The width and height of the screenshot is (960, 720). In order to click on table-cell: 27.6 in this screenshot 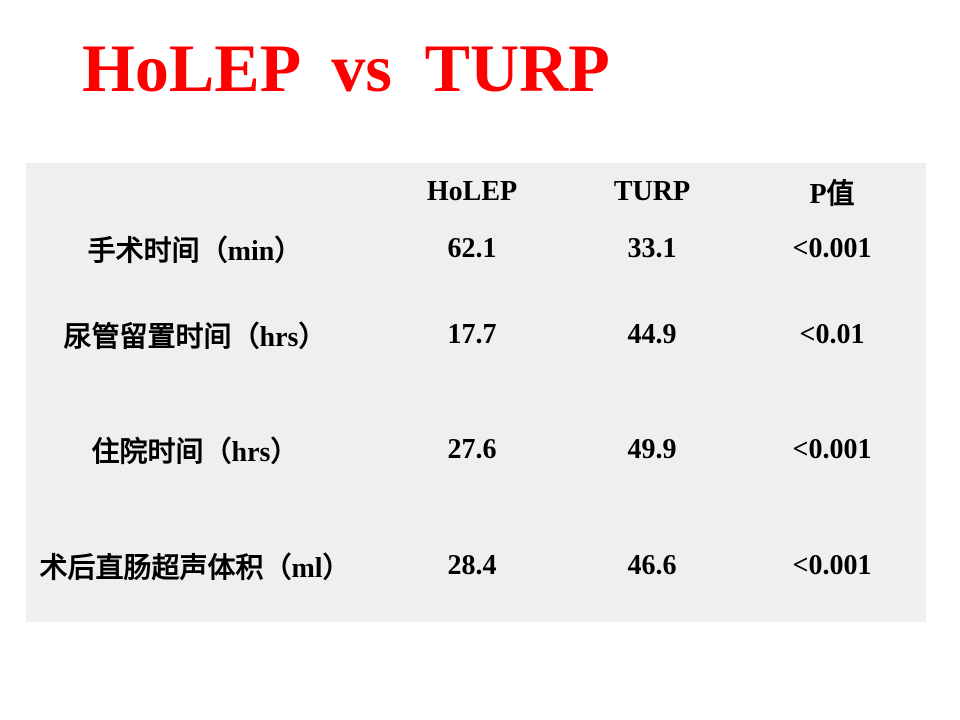, I will do `click(472, 449)`.